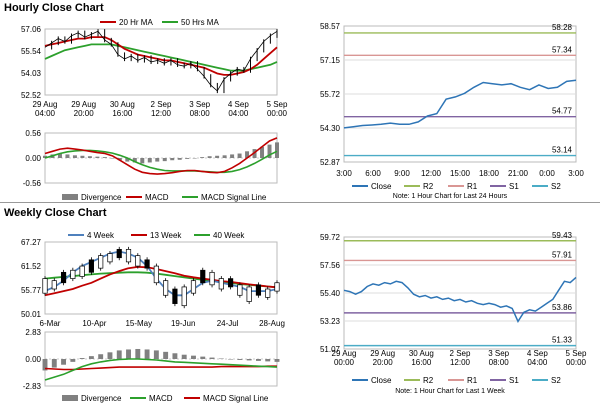 The image size is (600, 413). What do you see at coordinates (122, 104) in the screenshot?
I see `hourly-price-x-tick-label: 30 Aug` at bounding box center [122, 104].